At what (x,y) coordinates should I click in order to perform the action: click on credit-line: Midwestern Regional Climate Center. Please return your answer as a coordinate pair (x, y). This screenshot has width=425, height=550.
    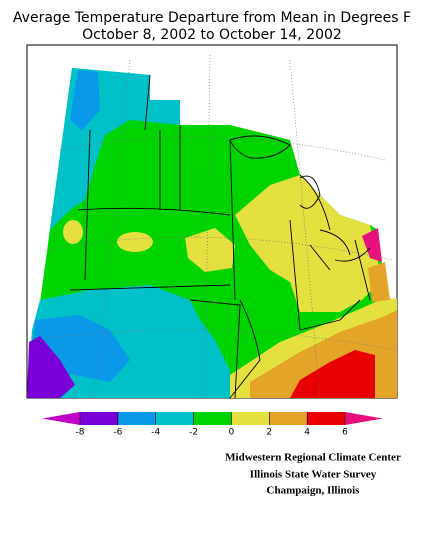
    Looking at the image, I should click on (313, 458).